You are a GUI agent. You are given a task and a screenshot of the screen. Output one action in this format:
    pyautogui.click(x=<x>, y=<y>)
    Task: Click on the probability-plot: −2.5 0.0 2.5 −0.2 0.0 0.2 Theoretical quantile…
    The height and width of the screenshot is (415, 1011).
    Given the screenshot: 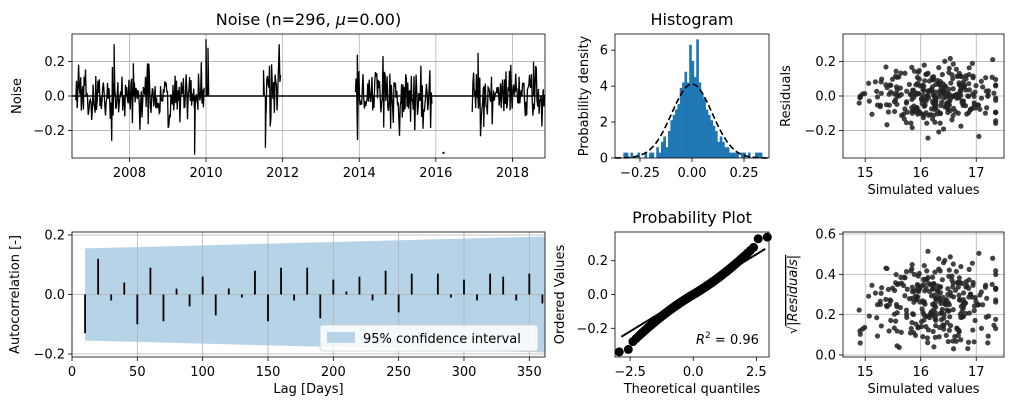 What is the action you would take?
    pyautogui.click(x=662, y=302)
    